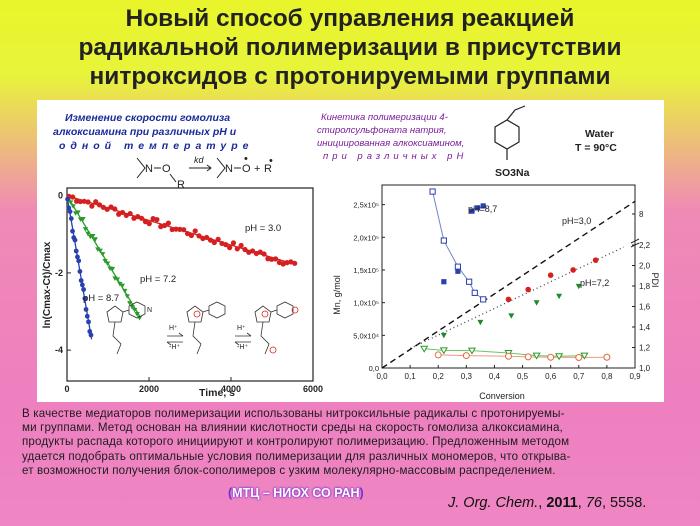 Image resolution: width=700 pixels, height=526 pixels. Describe the element at coordinates (381, 130) in the screenshot. I see `right-heading-line: стиролсульфоната натрия,` at that location.